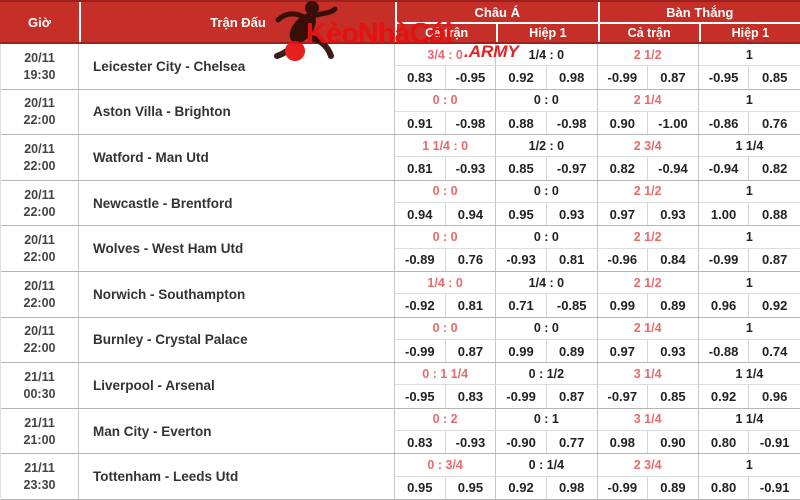 The image size is (800, 500). What do you see at coordinates (775, 77) in the screenshot?
I see `odds-goals-firsthalf-under: 0.85` at bounding box center [775, 77].